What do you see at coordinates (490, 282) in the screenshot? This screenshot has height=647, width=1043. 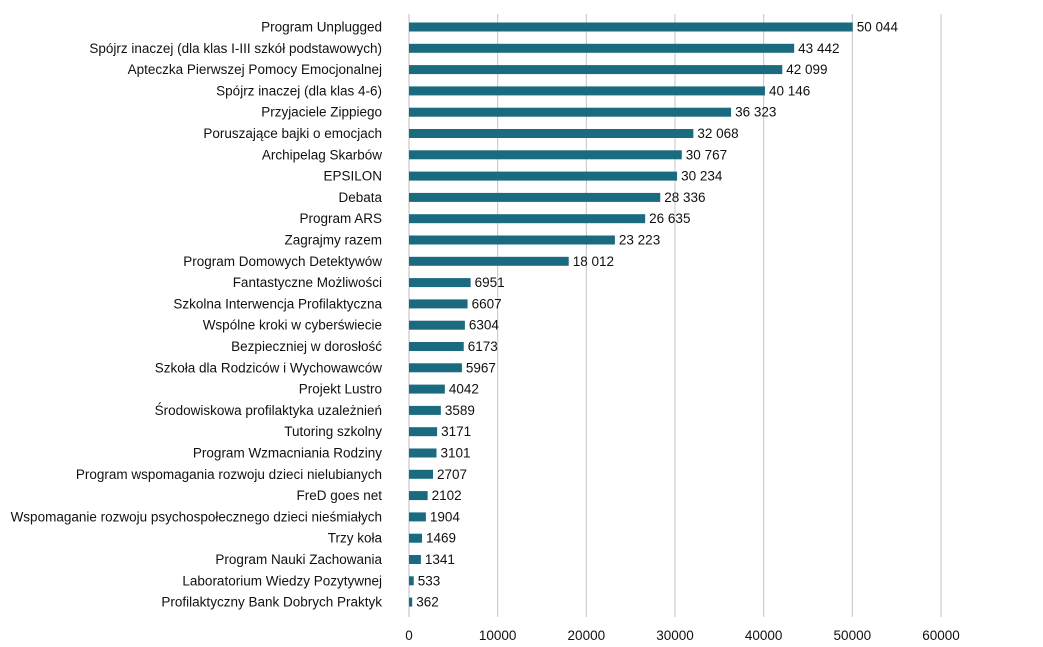 I see `value-label: 6951` at bounding box center [490, 282].